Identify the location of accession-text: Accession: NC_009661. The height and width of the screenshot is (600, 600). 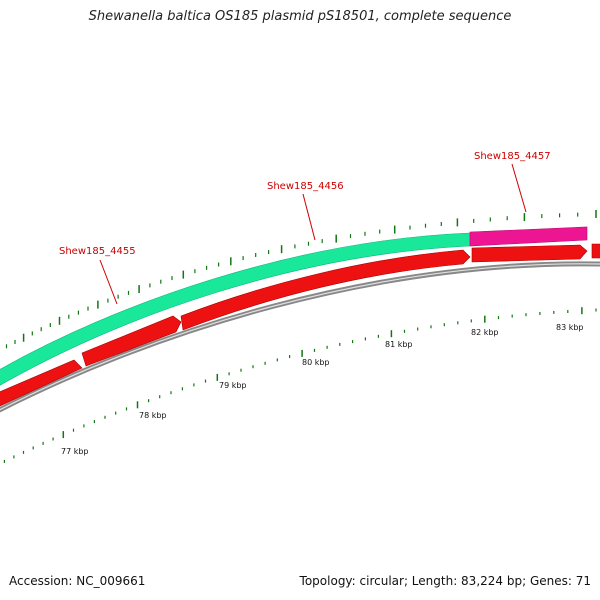
(77, 581).